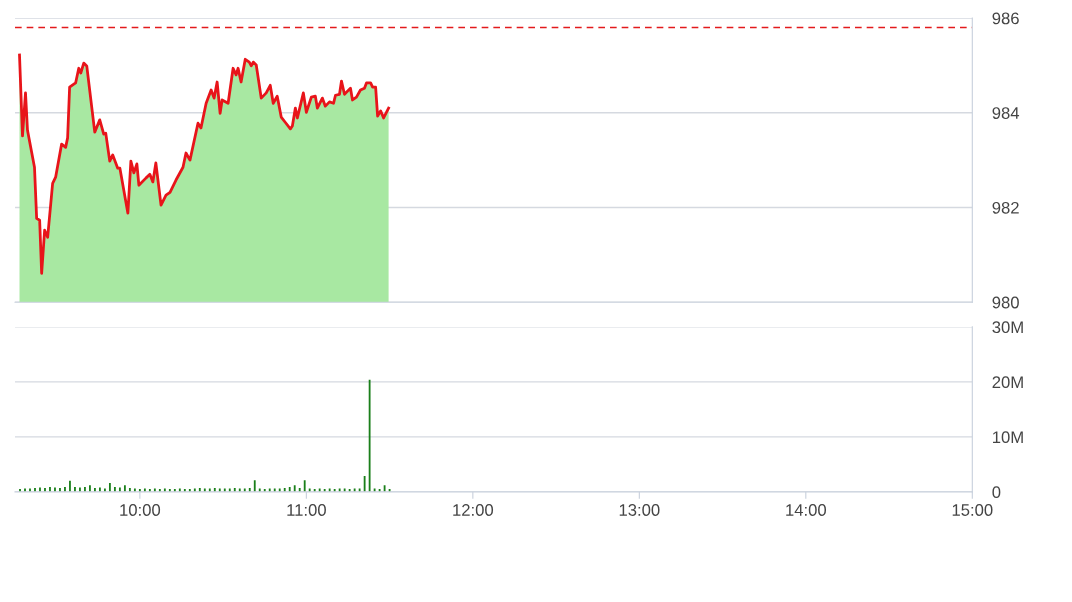  I want to click on y-tick-label: 30M, so click(1007, 327).